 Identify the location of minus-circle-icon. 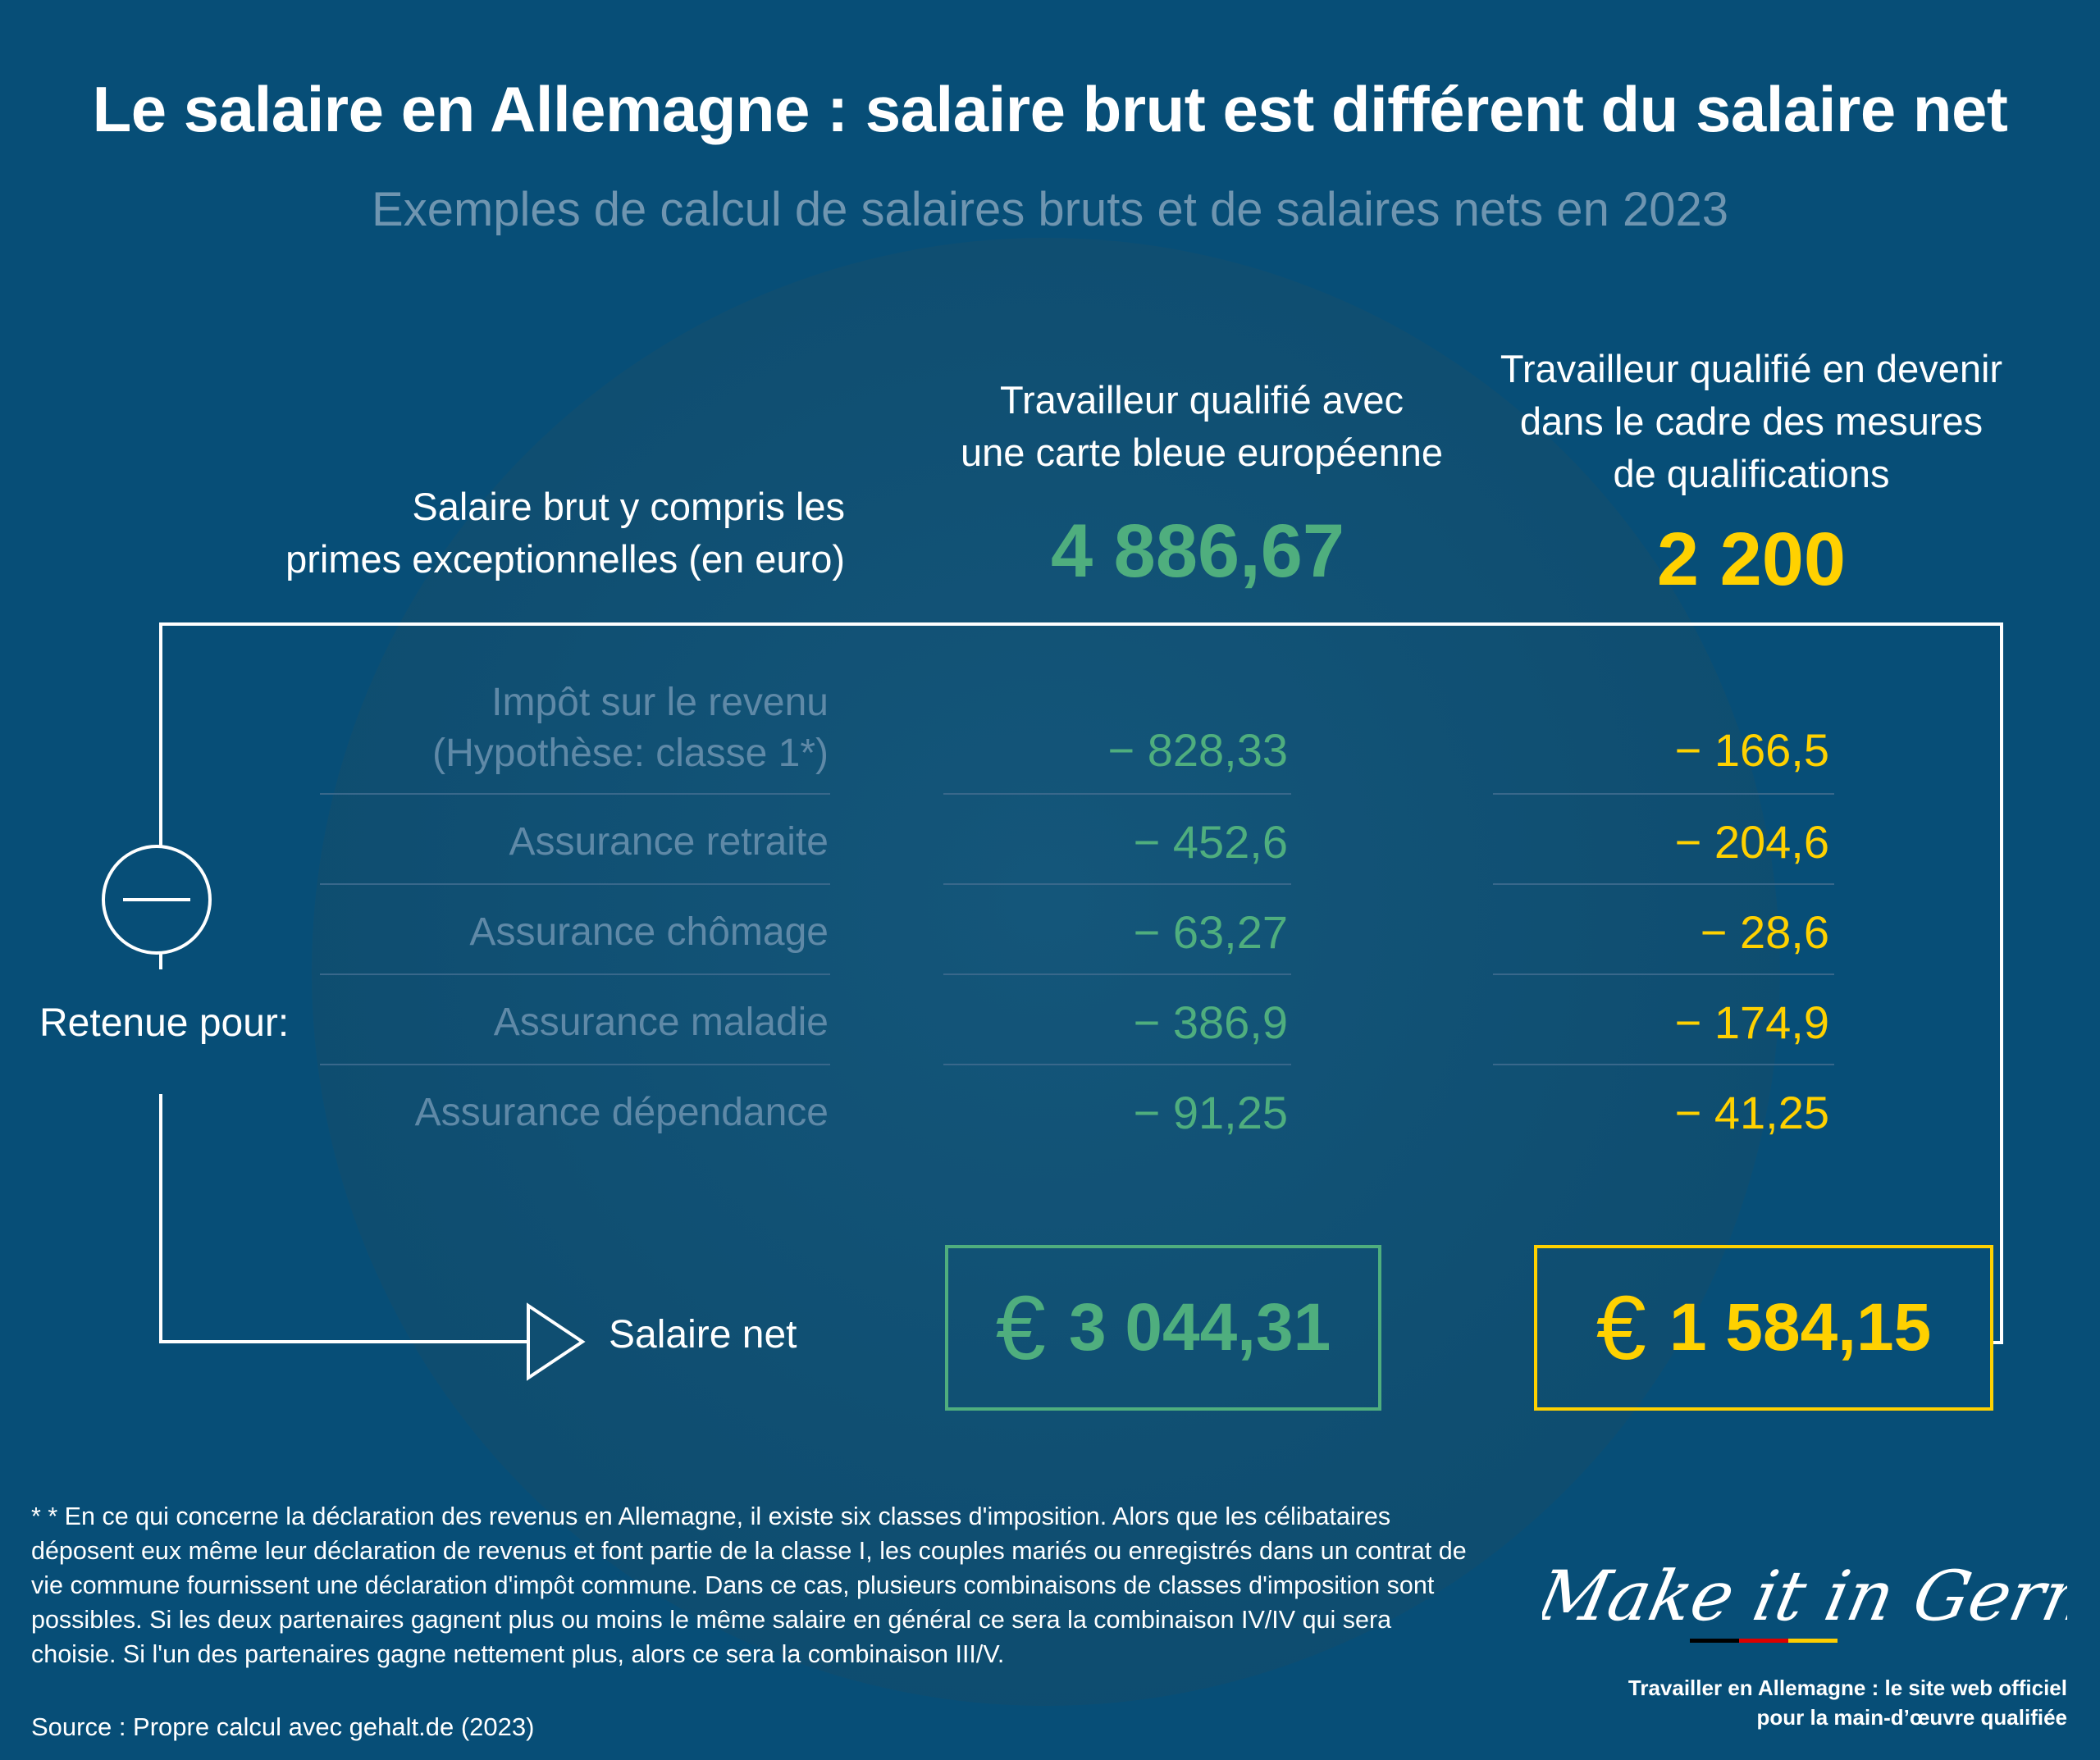
(157, 900).